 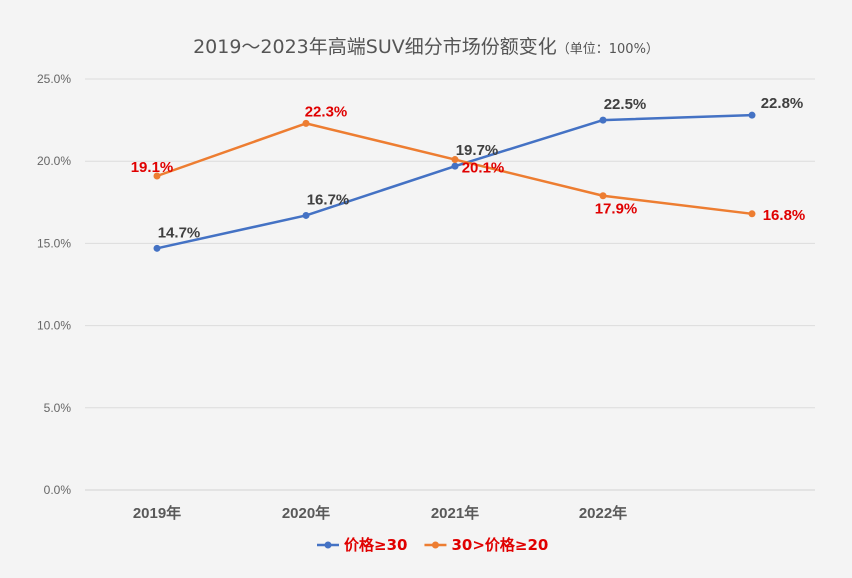 What do you see at coordinates (625, 104) in the screenshot?
I see `data-label: 22.5%` at bounding box center [625, 104].